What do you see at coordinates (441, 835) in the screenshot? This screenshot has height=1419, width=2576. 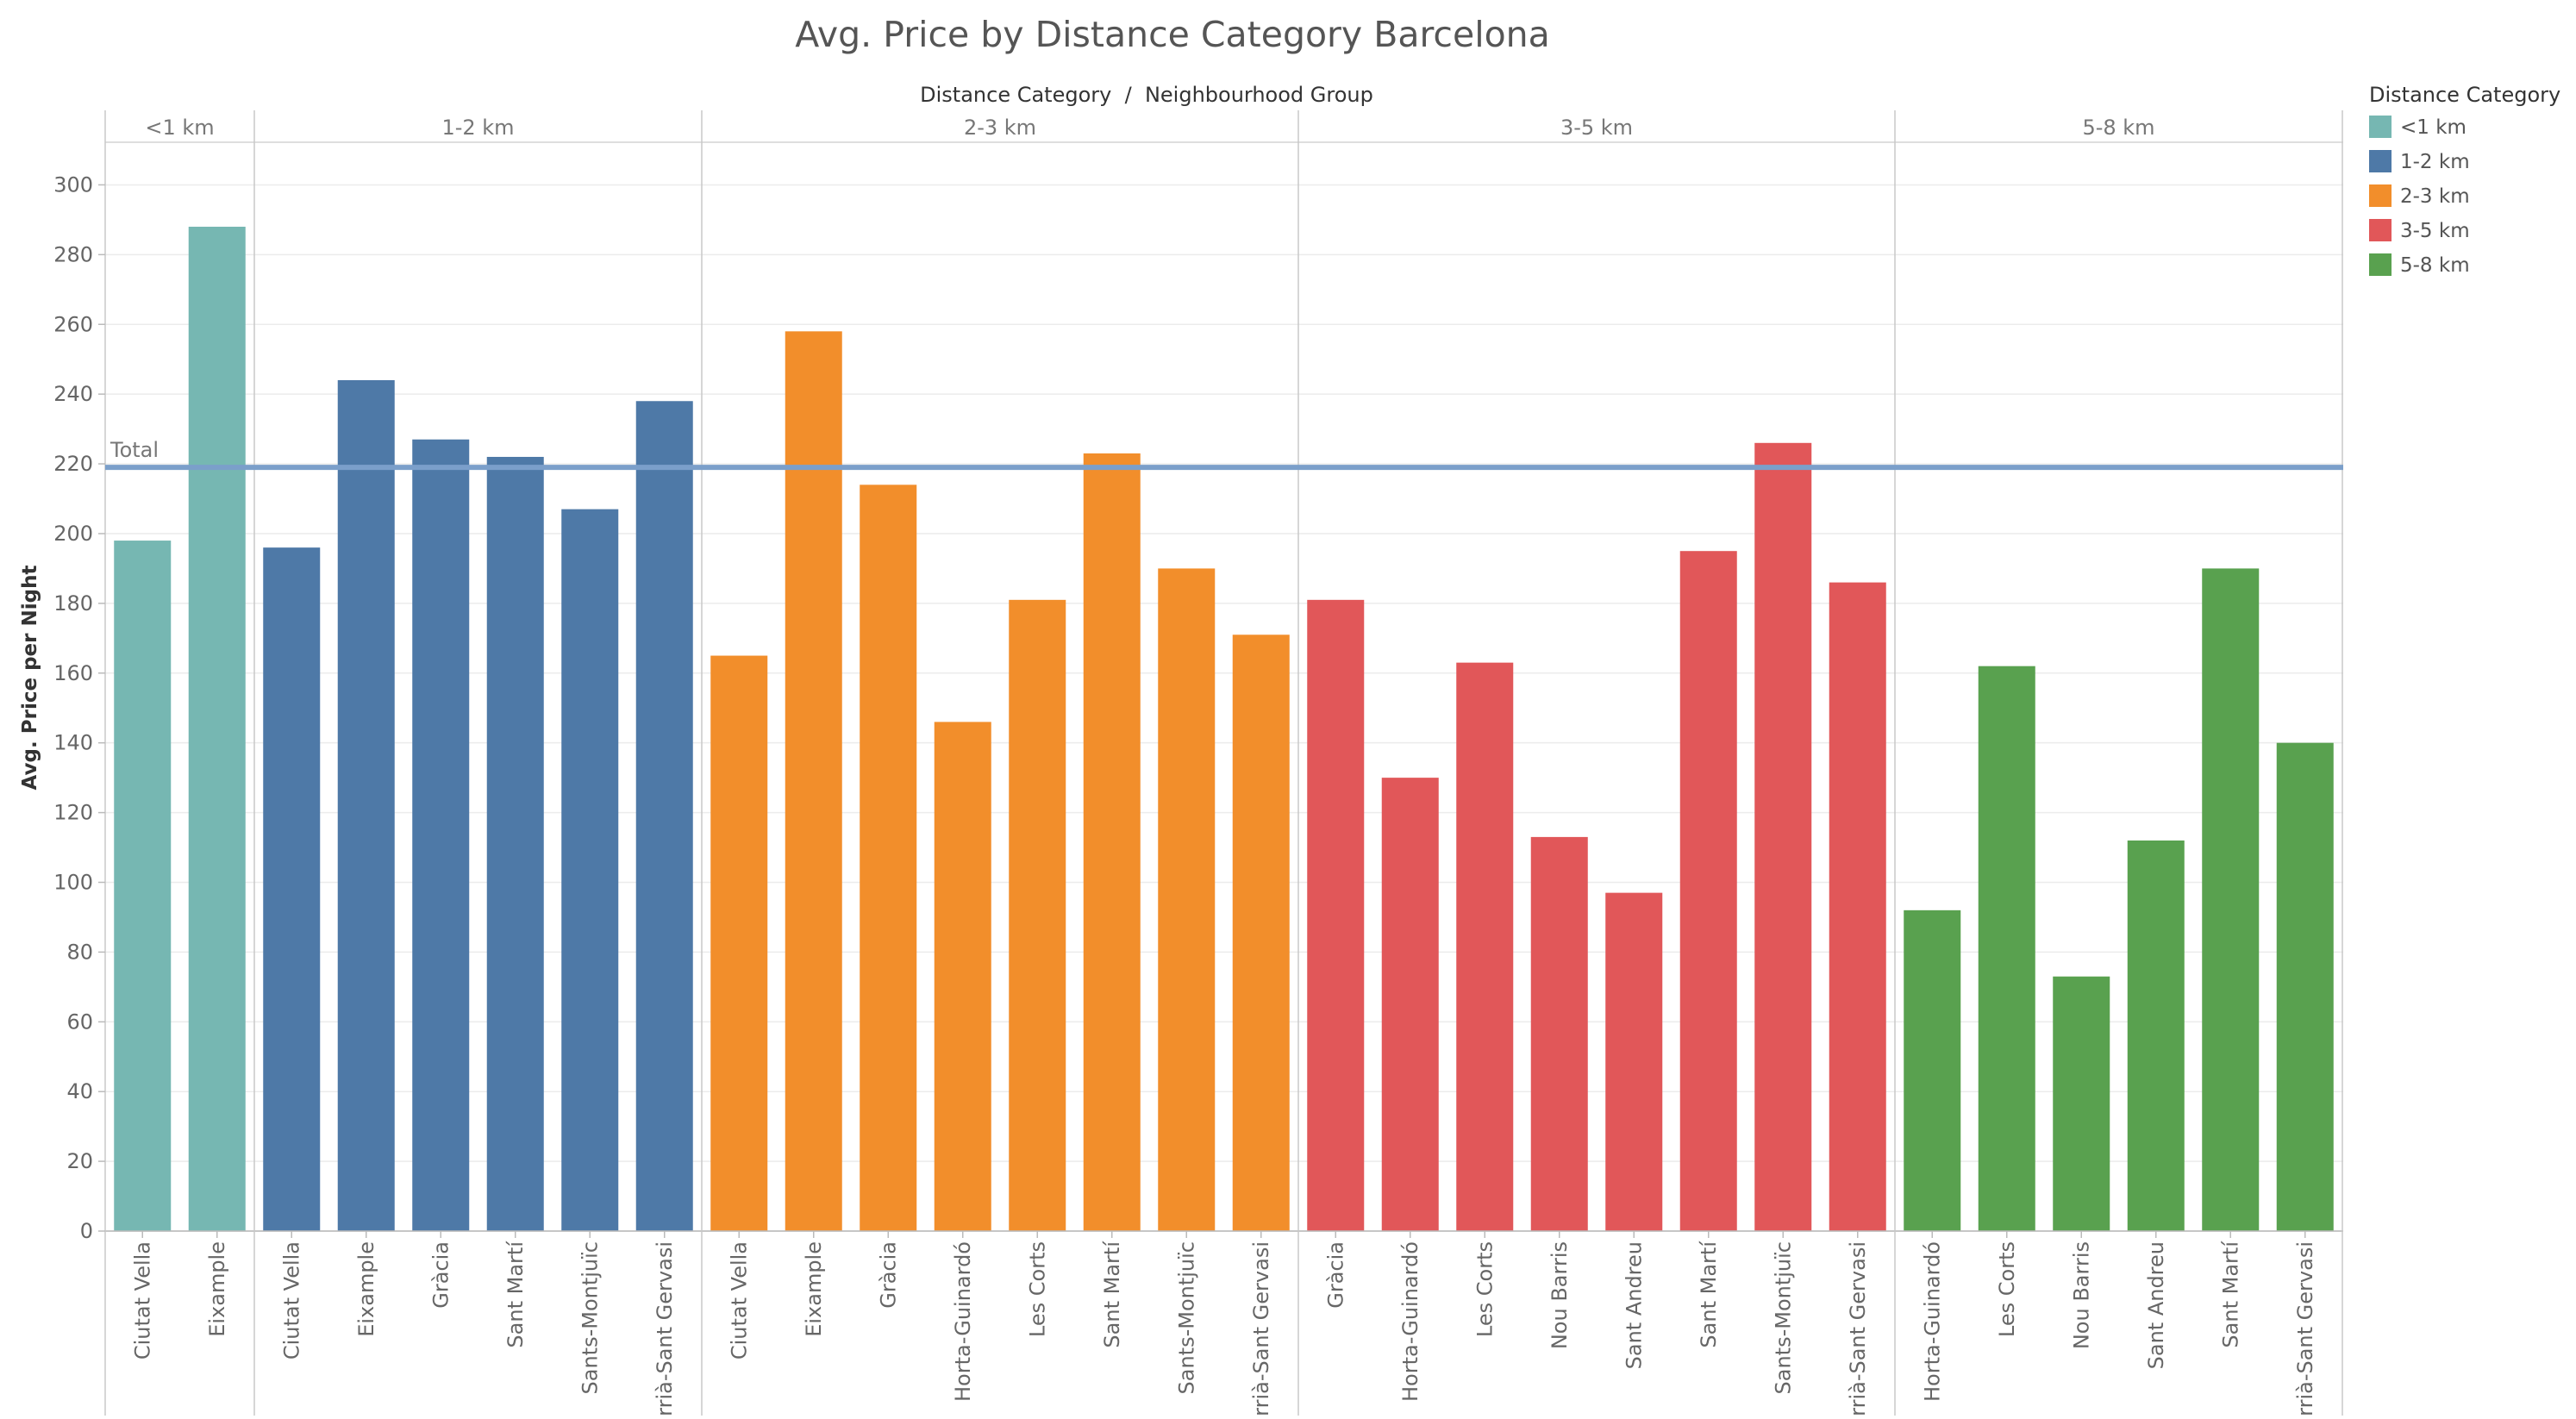 I see `bar-1-2-km-gr-cia` at bounding box center [441, 835].